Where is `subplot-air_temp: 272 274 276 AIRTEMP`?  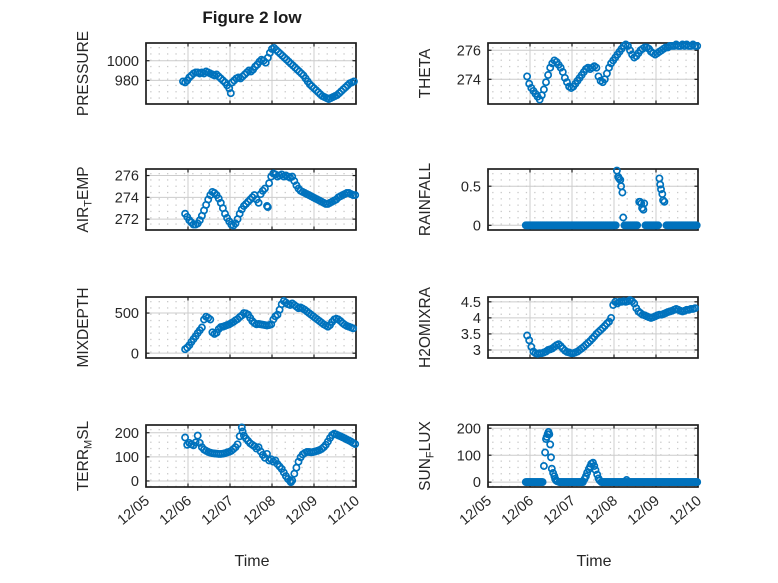 subplot-air_temp: 272 274 276 AIRTEMP is located at coordinates (217, 199).